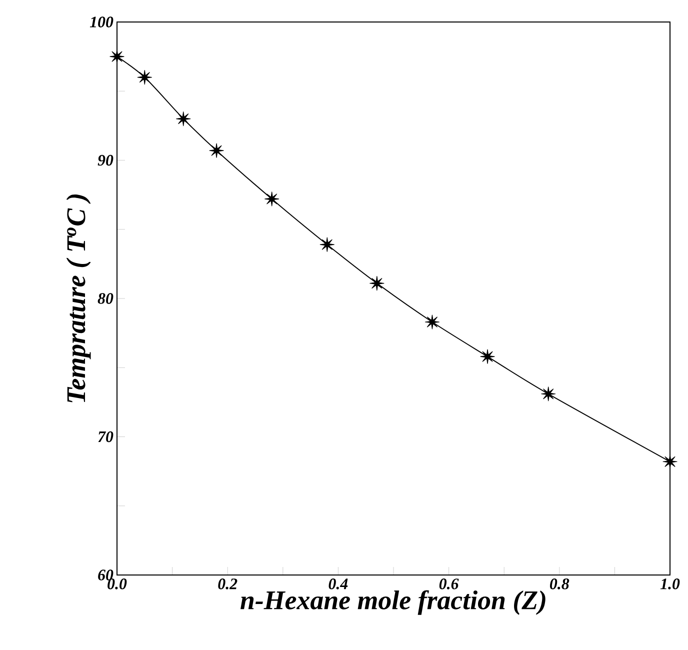 The height and width of the screenshot is (650, 688). I want to click on y-tick-label: 60, so click(106, 575).